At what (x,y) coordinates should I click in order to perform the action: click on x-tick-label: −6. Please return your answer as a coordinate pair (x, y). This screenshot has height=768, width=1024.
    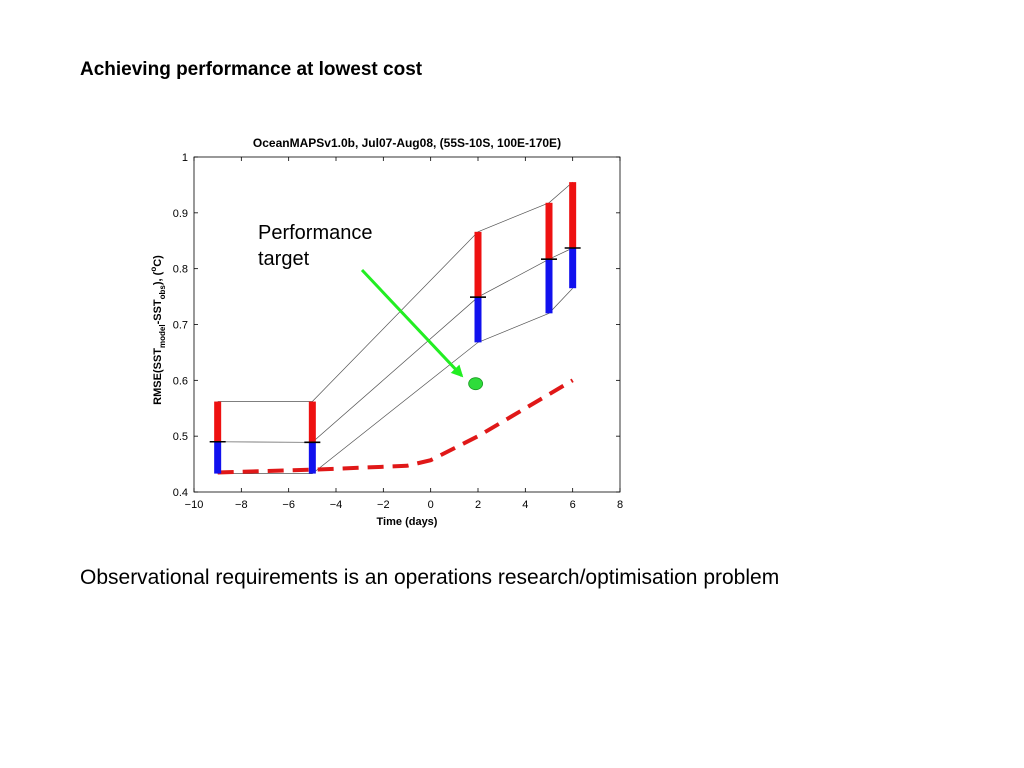
    Looking at the image, I should click on (288, 505).